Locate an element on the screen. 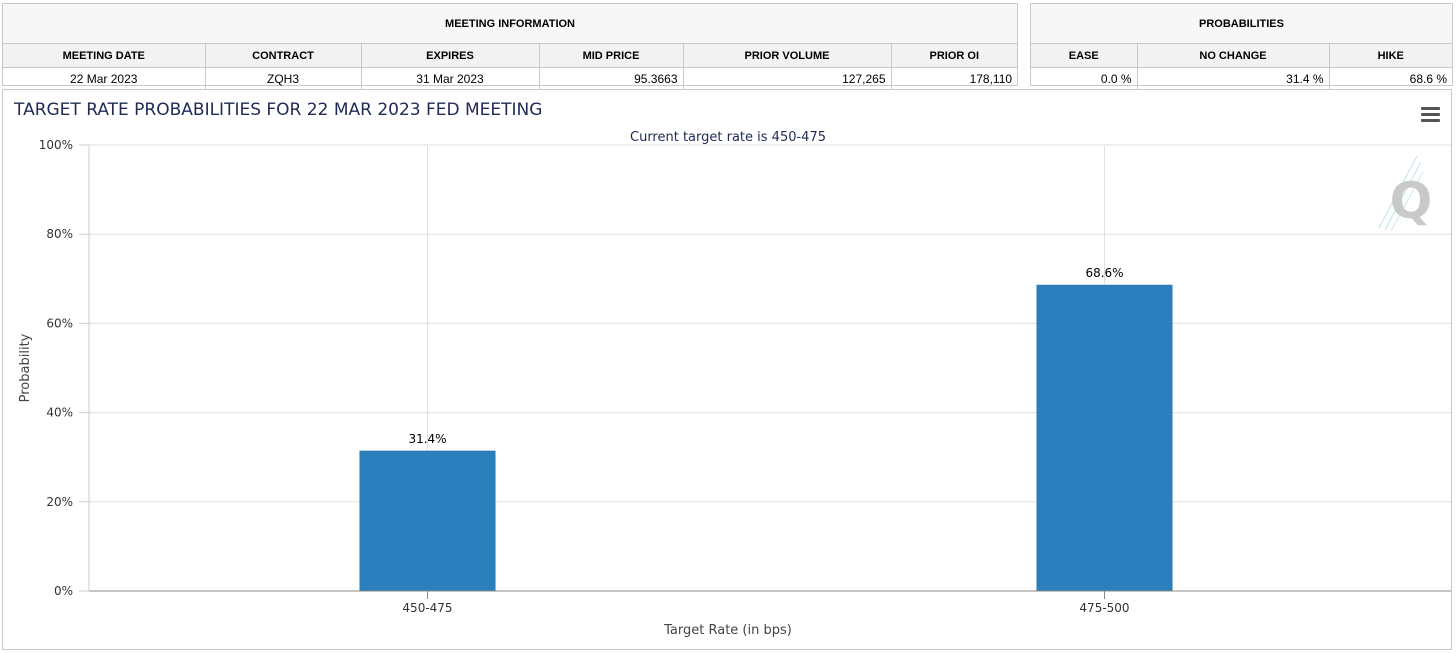  data-label: 31.4% is located at coordinates (427, 439).